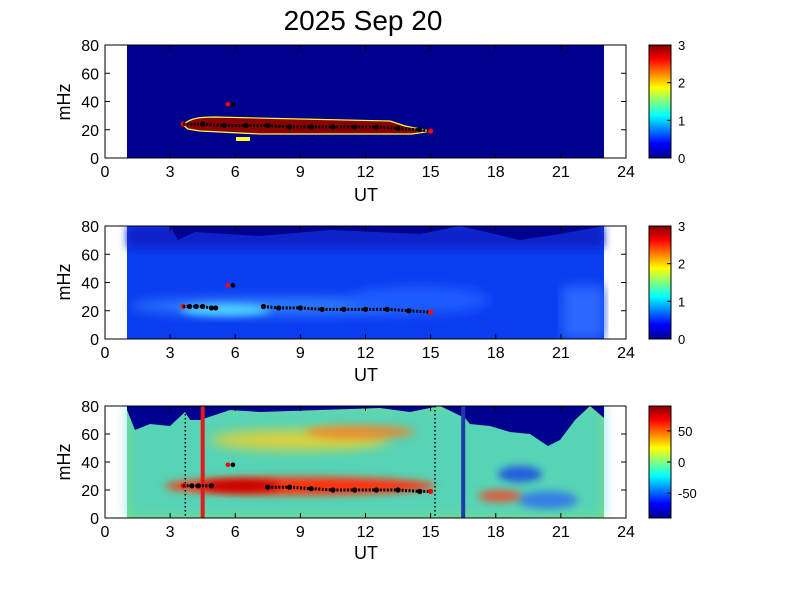 The image size is (801, 600). I want to click on panel-3-dark-red-band, so click(240, 486).